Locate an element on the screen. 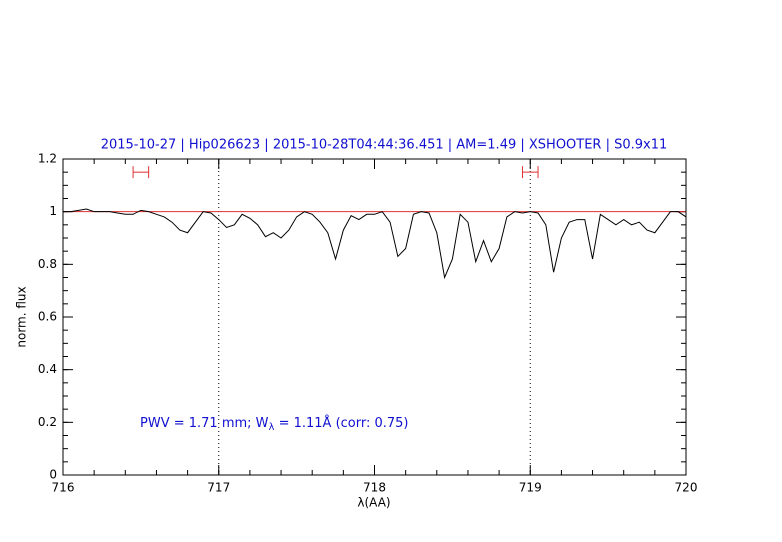 This screenshot has width=782, height=542. y-tick-label: 0.6 is located at coordinates (47, 317).